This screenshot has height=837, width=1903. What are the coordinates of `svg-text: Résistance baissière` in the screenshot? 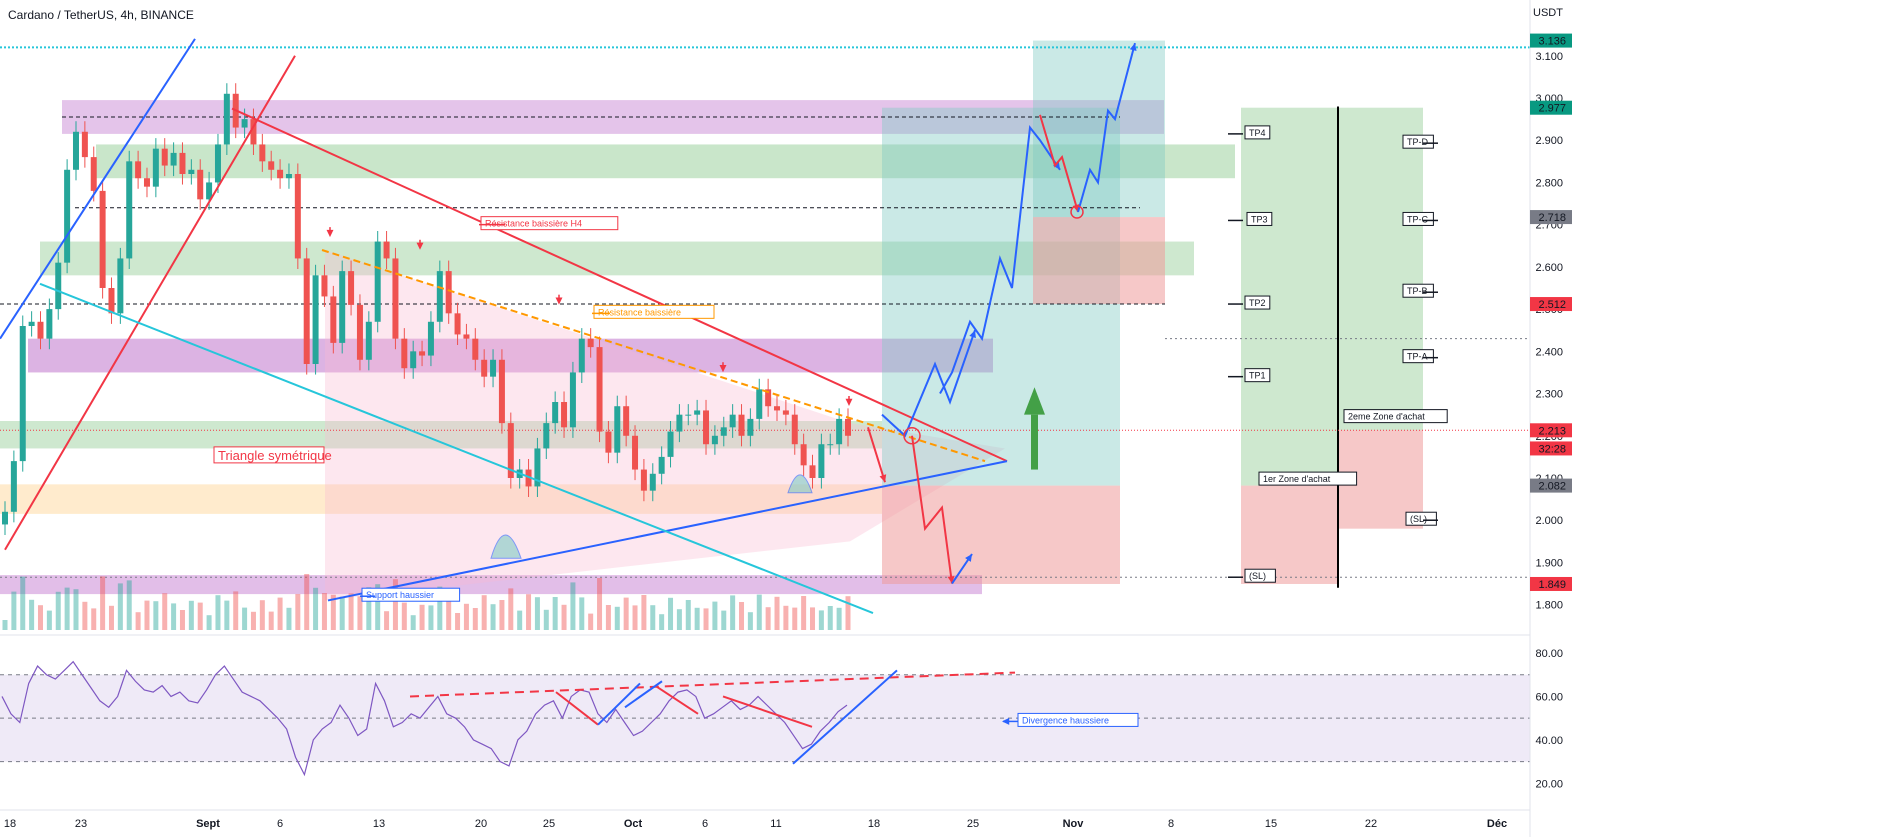 It's located at (639, 312).